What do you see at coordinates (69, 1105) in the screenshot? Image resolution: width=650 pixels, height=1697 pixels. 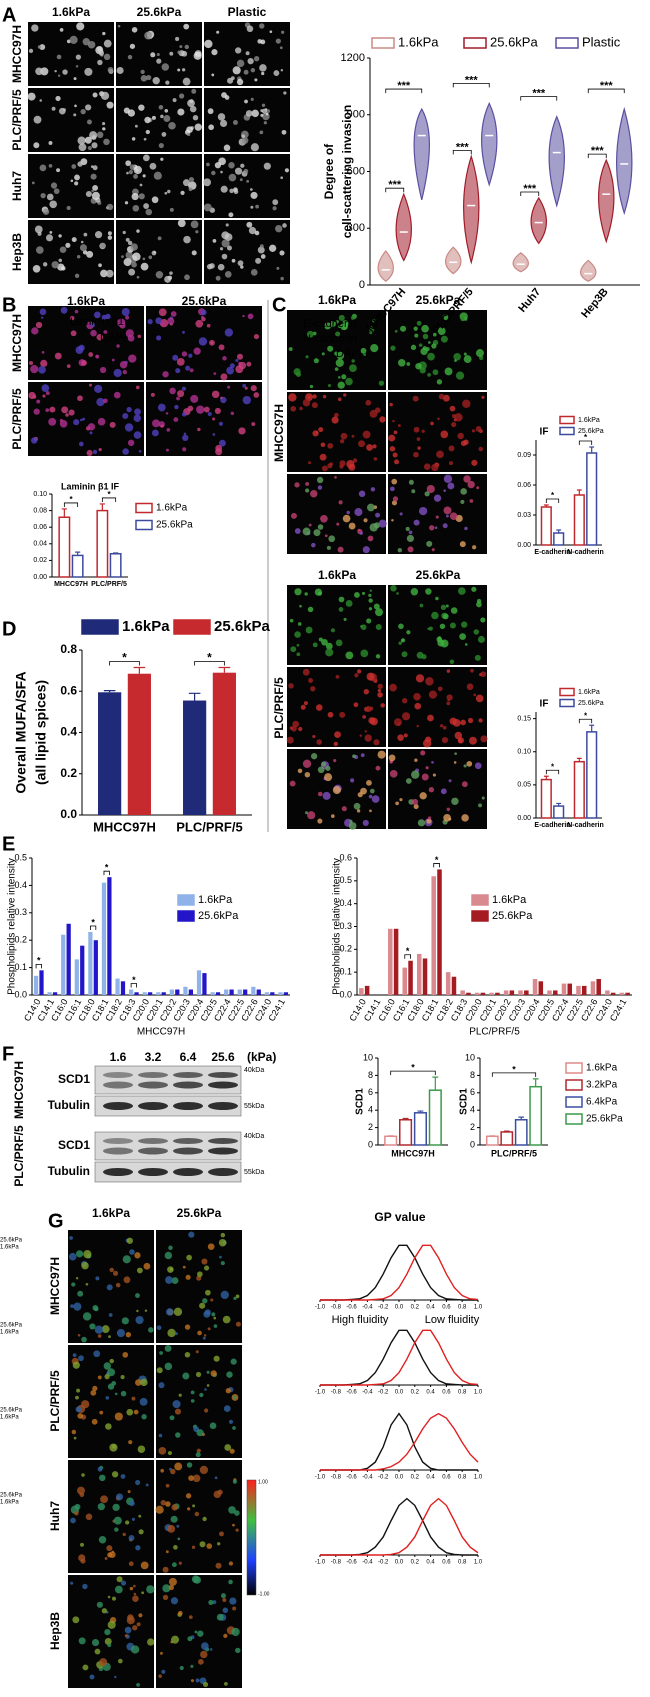 I see `protein-label: Tubulin` at bounding box center [69, 1105].